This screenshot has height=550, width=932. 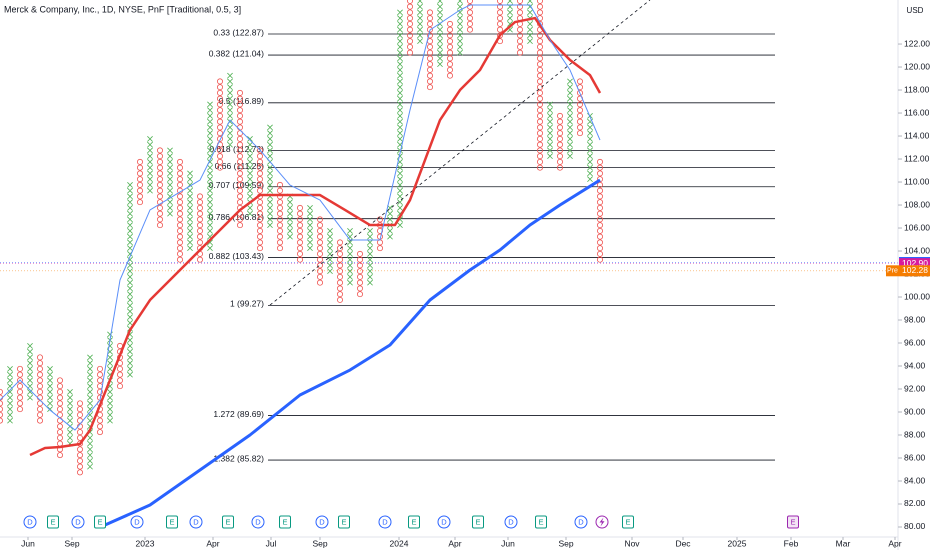 I want to click on x-tick-label: Sep, so click(x=71, y=543).